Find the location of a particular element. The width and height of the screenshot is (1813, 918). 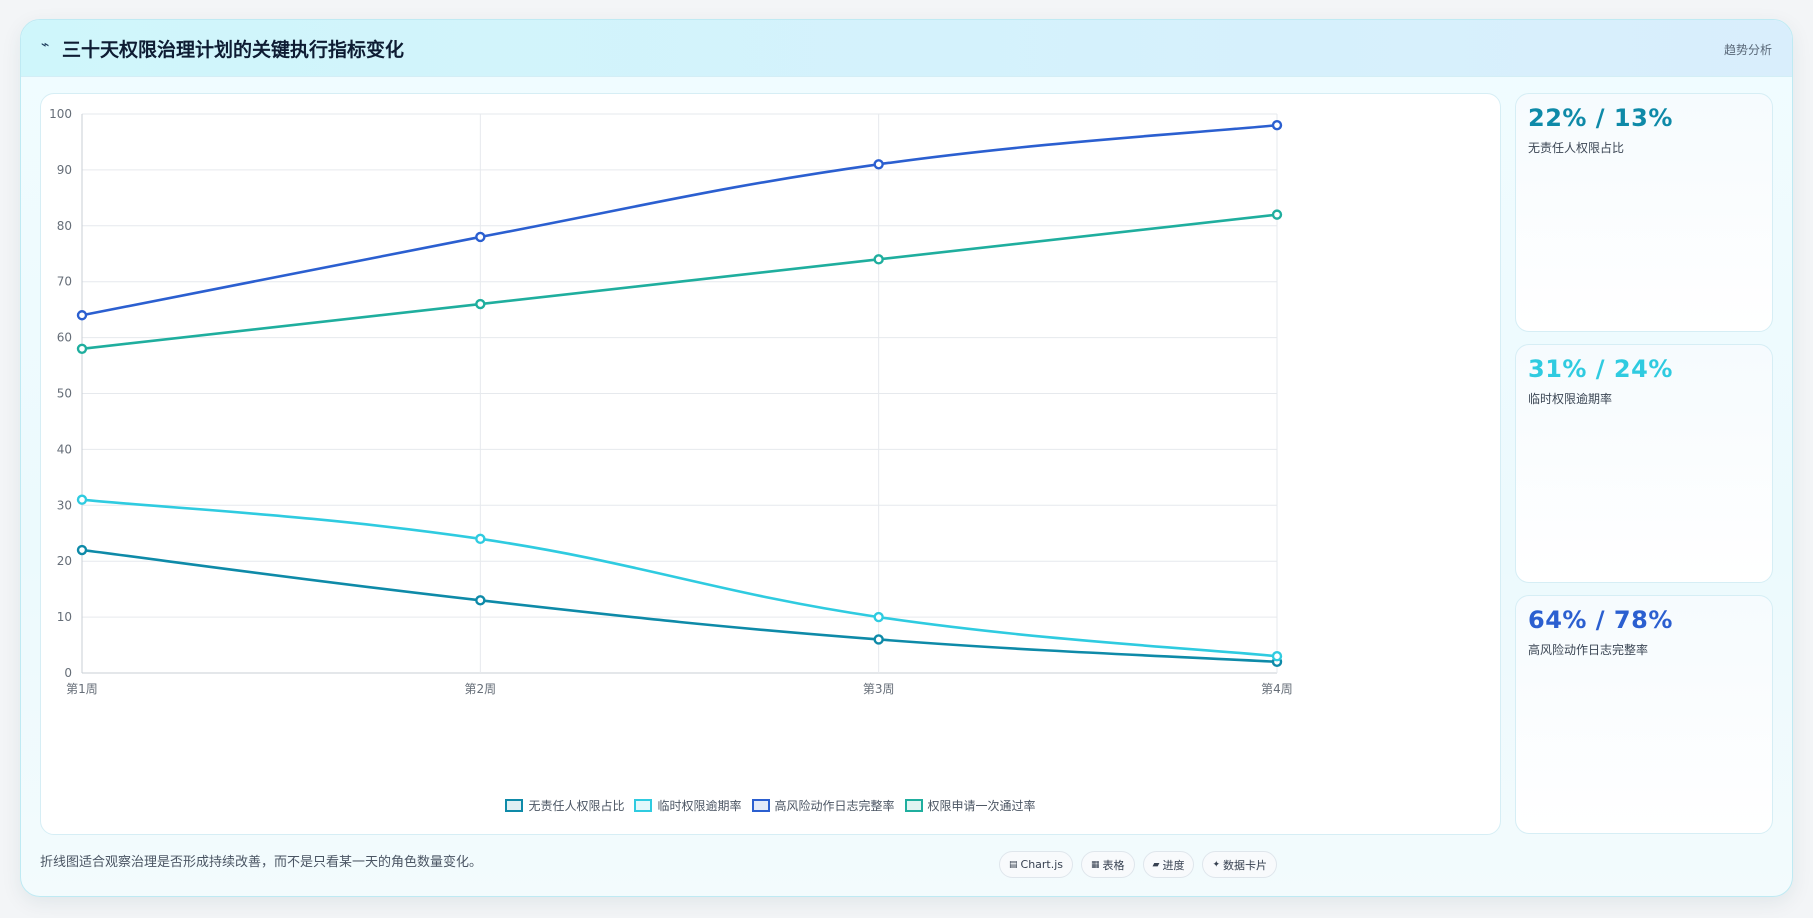

stat-card-overdue: 31% / 24% 临时权限逾期率 is located at coordinates (1644, 463).